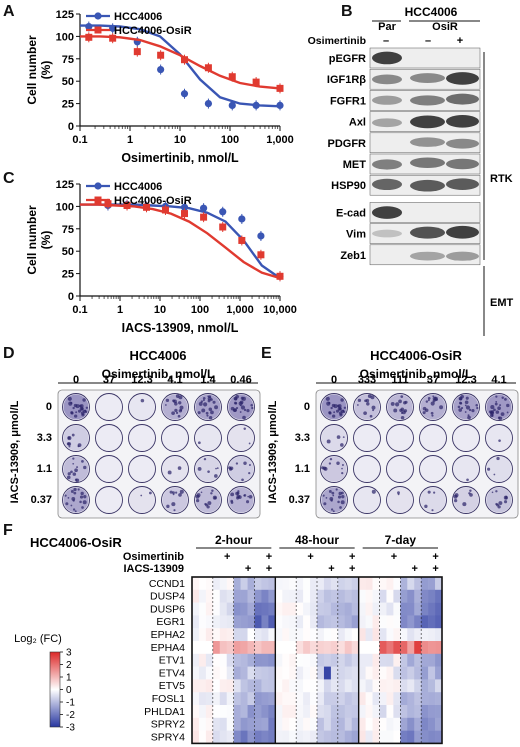 Image resolution: width=520 pixels, height=747 pixels. I want to click on band-label: HSP90, so click(348, 186).